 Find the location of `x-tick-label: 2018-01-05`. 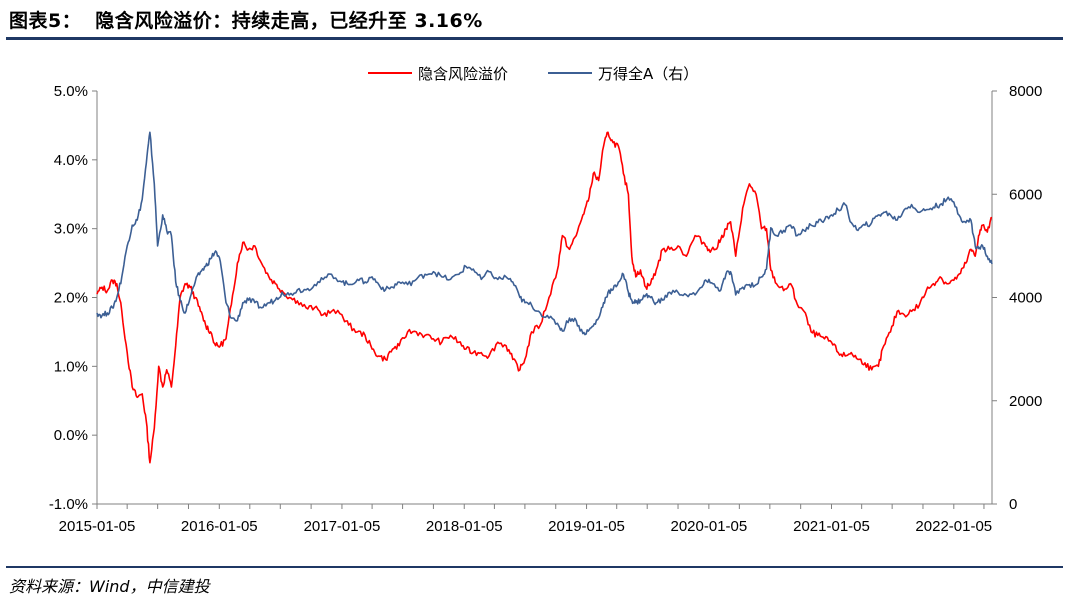

x-tick-label: 2018-01-05 is located at coordinates (464, 526).